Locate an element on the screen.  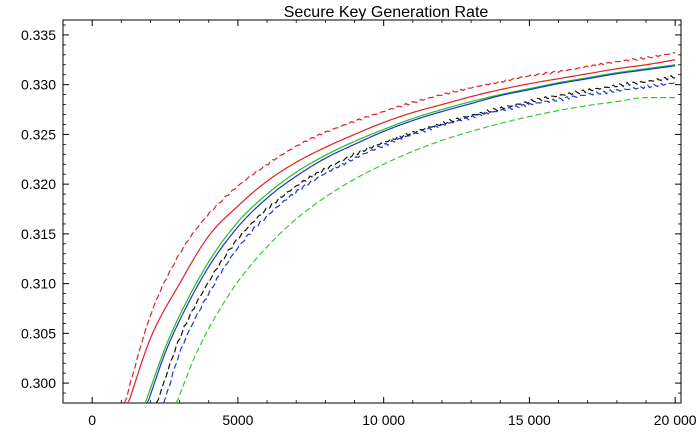
x-tick-label: 5000 is located at coordinates (237, 420).